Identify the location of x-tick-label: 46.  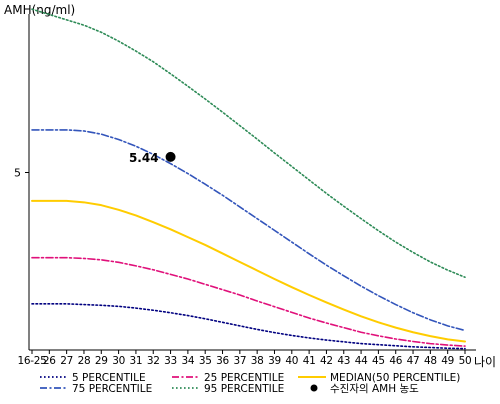
(395, 361).